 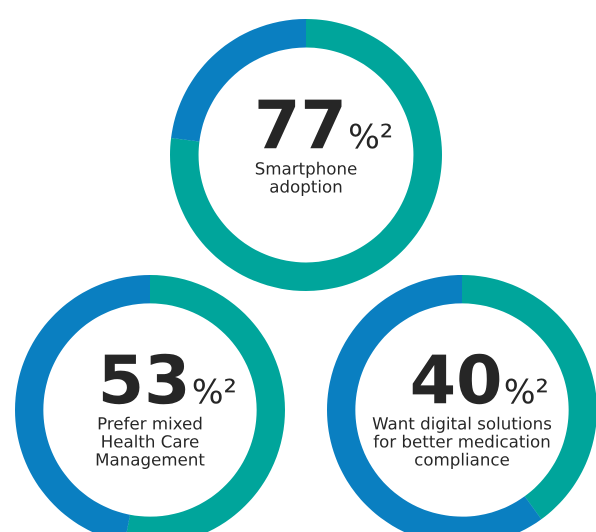 What do you see at coordinates (168, 379) in the screenshot?
I see `text: 53%²` at bounding box center [168, 379].